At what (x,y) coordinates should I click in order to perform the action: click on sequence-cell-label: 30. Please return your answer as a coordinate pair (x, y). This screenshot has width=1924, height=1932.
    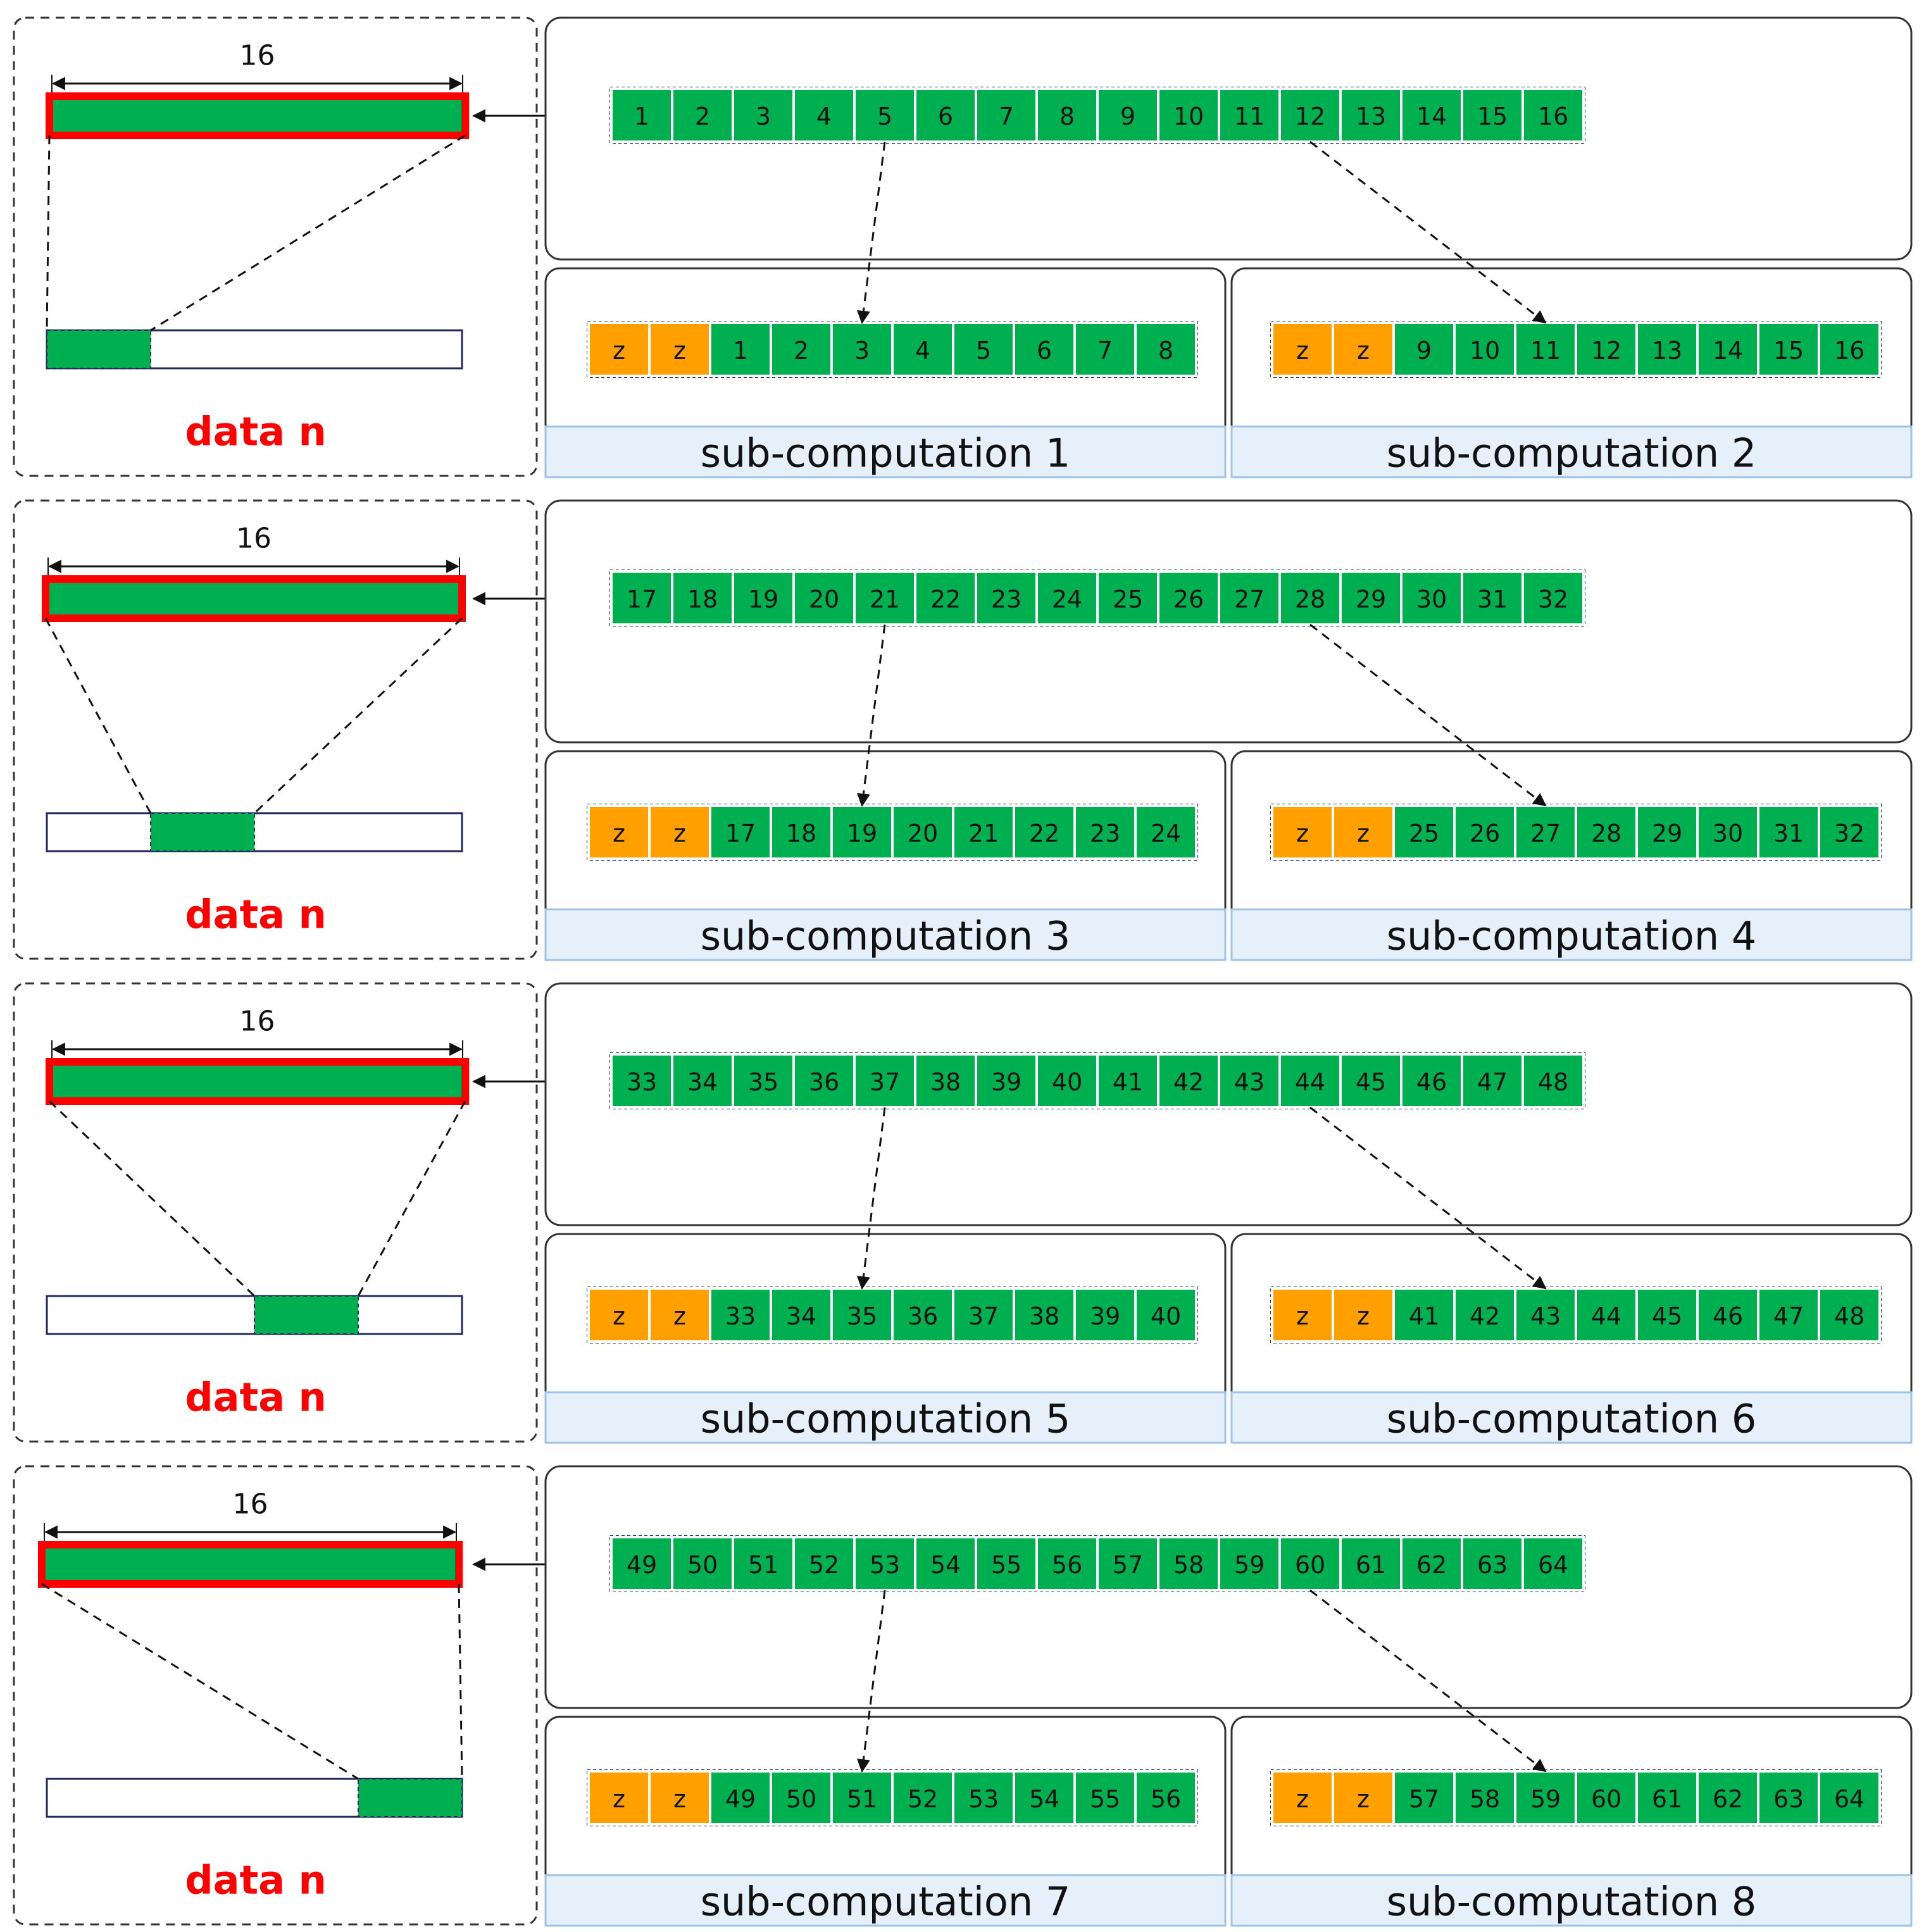
    Looking at the image, I should click on (1432, 599).